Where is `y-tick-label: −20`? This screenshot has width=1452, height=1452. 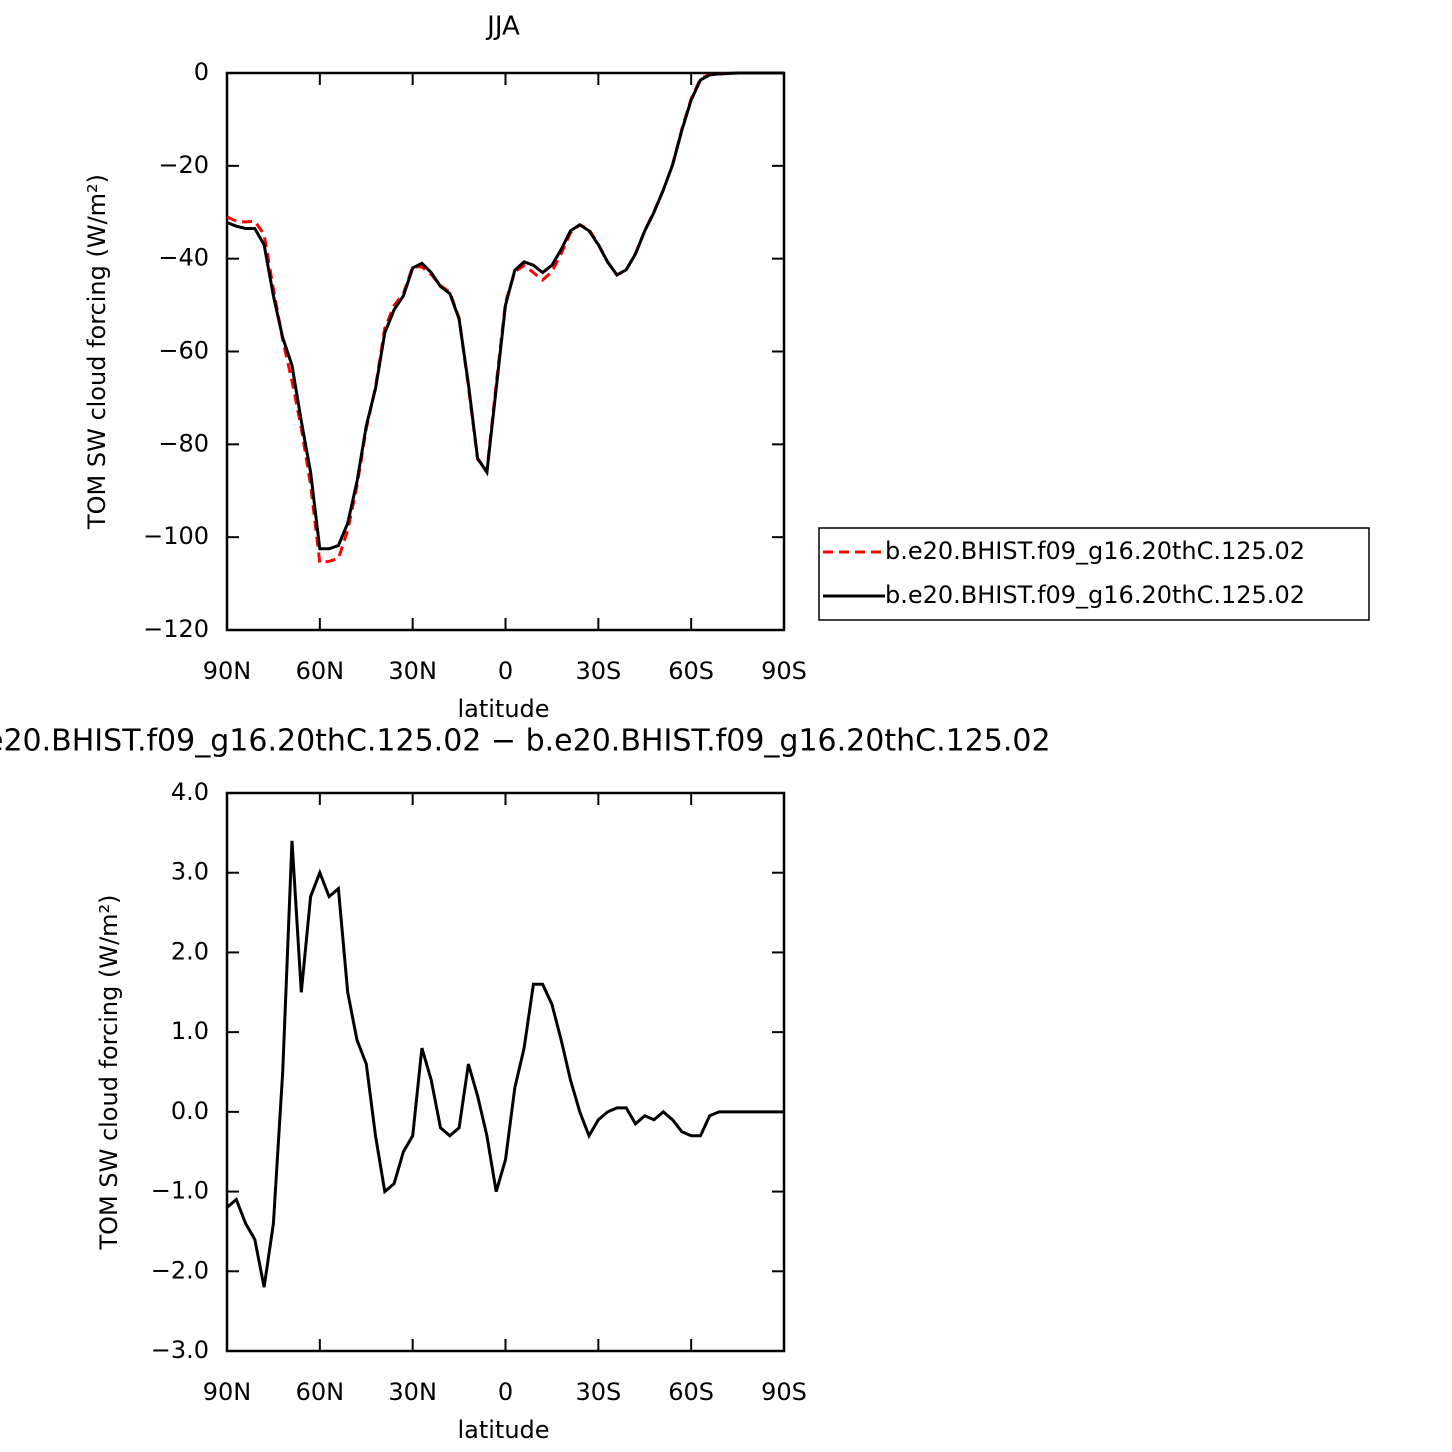 y-tick-label: −20 is located at coordinates (183, 165).